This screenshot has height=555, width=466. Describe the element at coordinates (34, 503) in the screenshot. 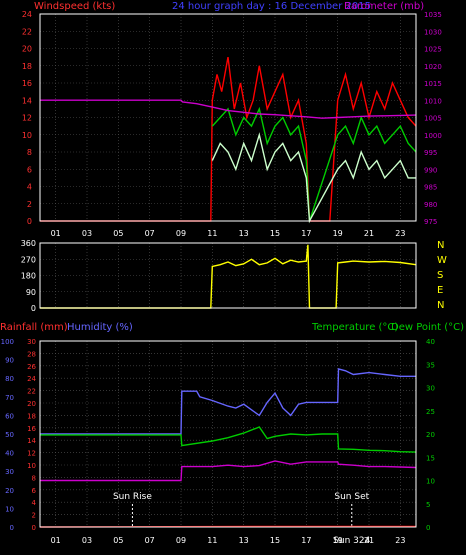

I see `rainfall-tick-label: 4` at that location.